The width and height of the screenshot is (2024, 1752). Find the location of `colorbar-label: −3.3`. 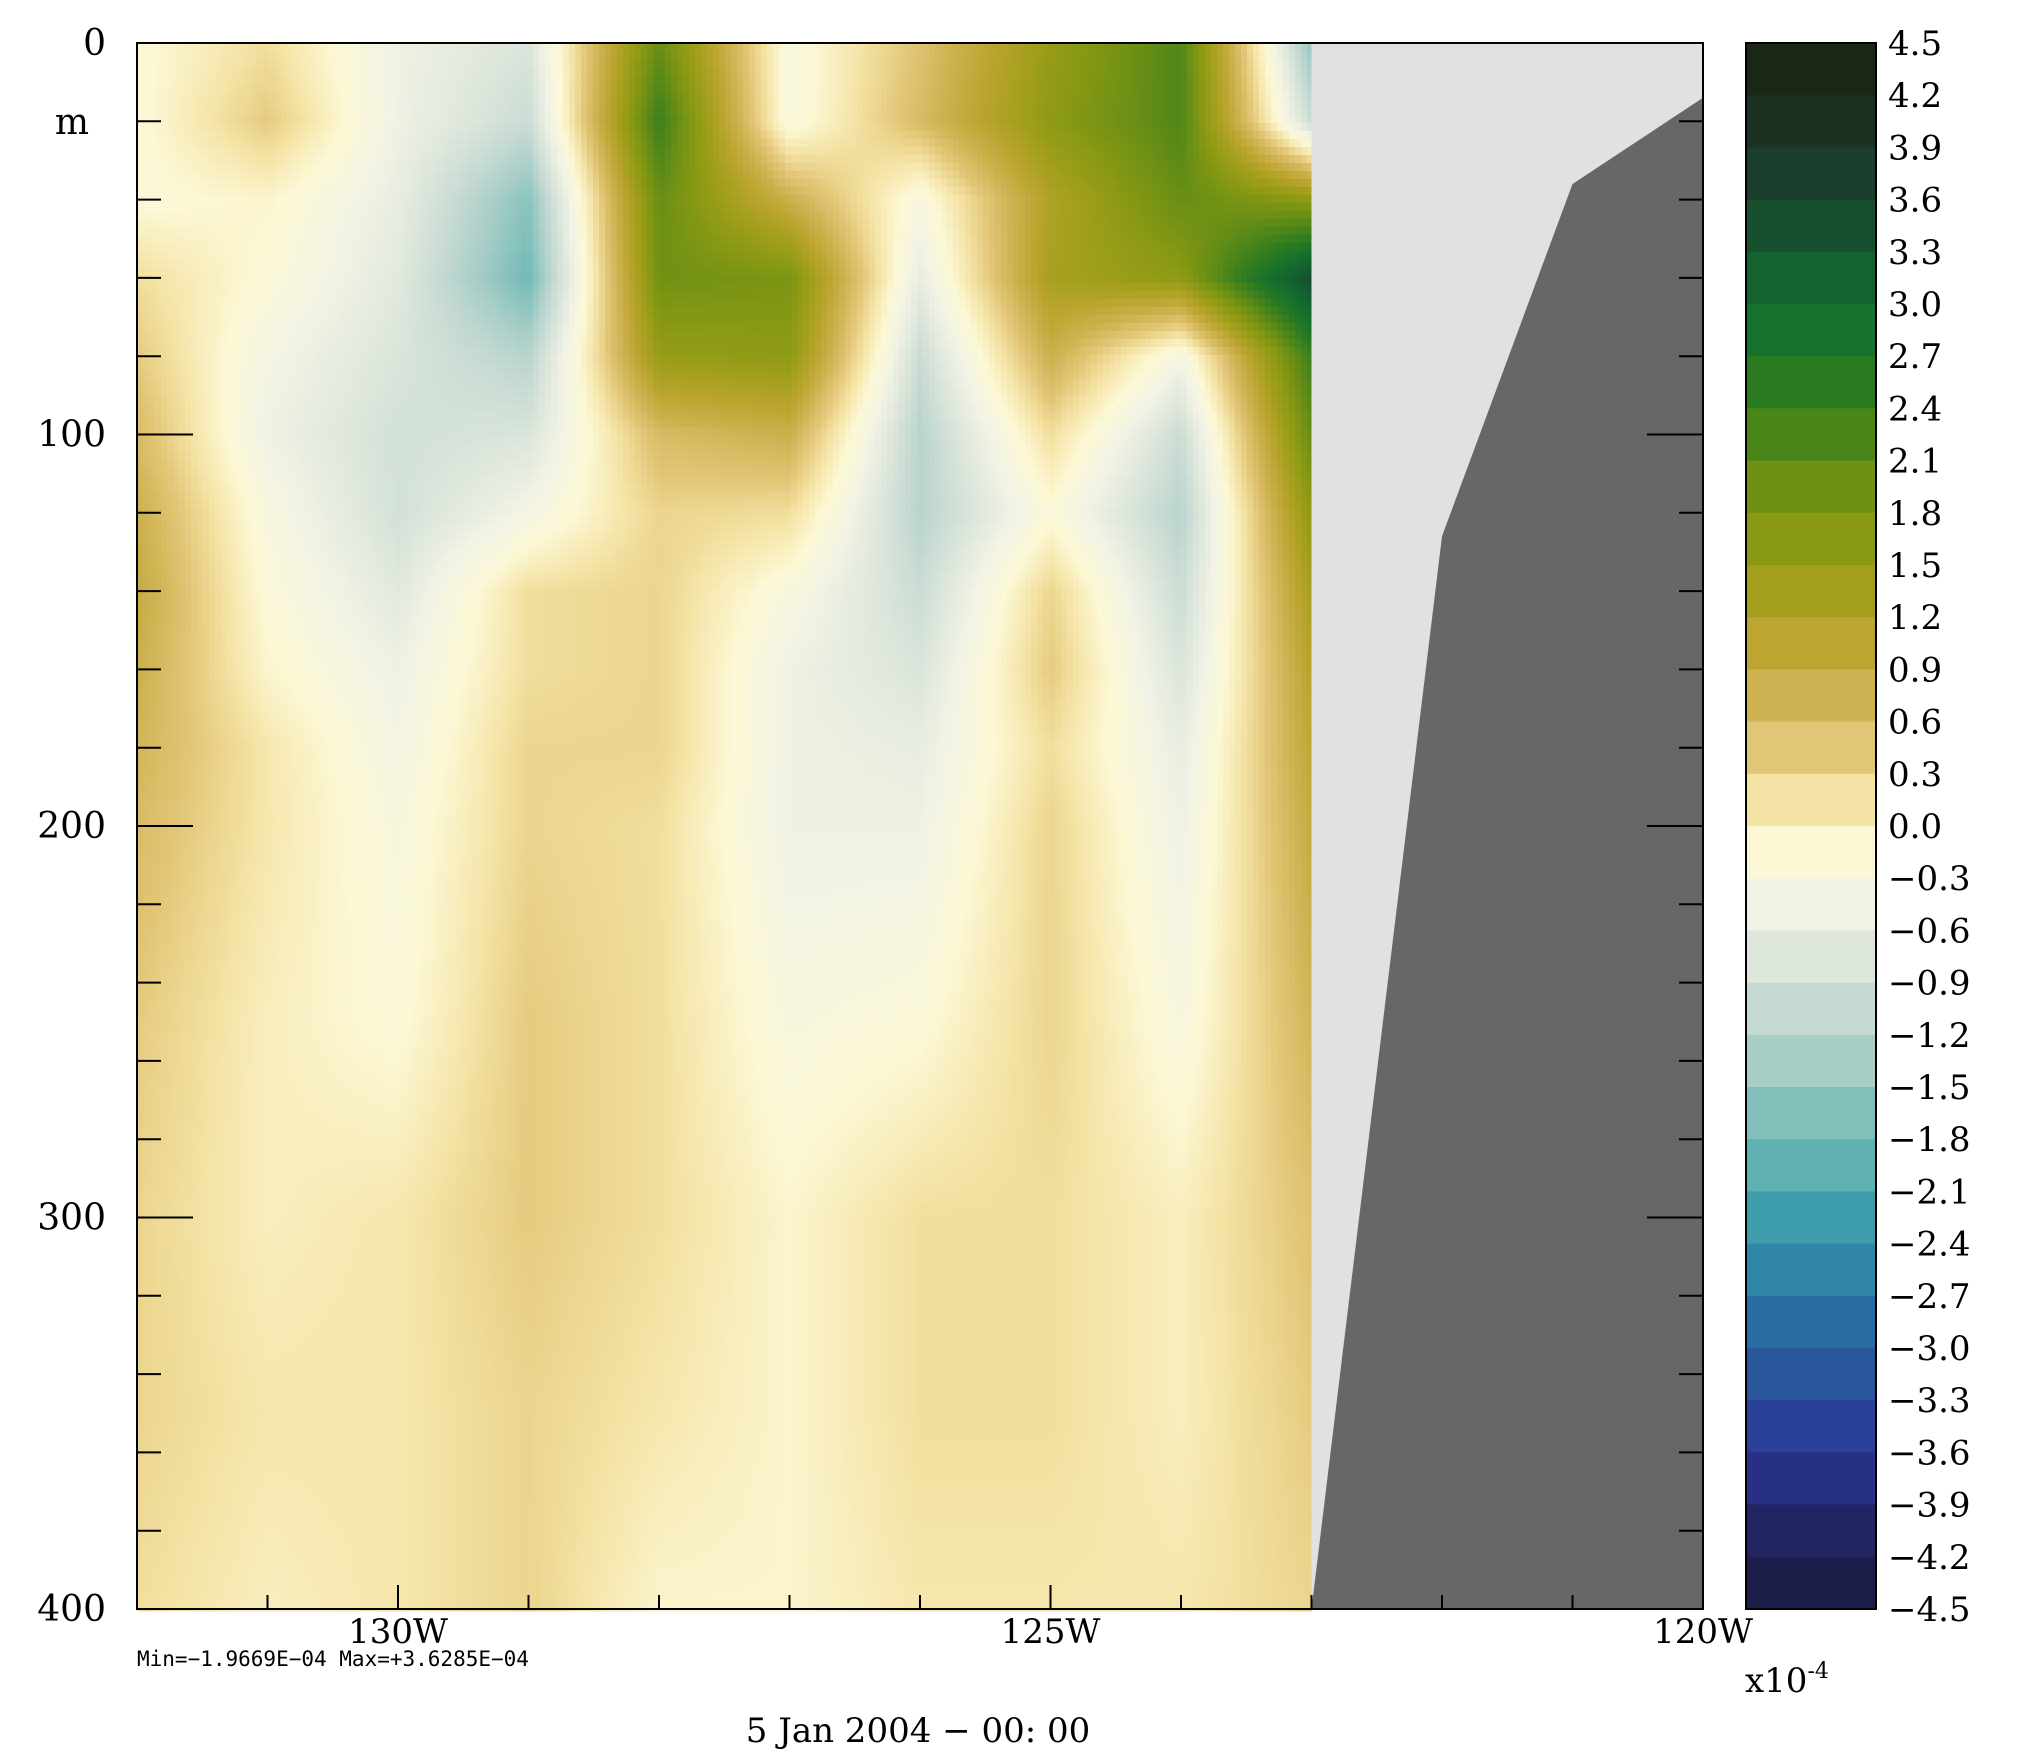

colorbar-label: −3.3 is located at coordinates (1929, 1401).